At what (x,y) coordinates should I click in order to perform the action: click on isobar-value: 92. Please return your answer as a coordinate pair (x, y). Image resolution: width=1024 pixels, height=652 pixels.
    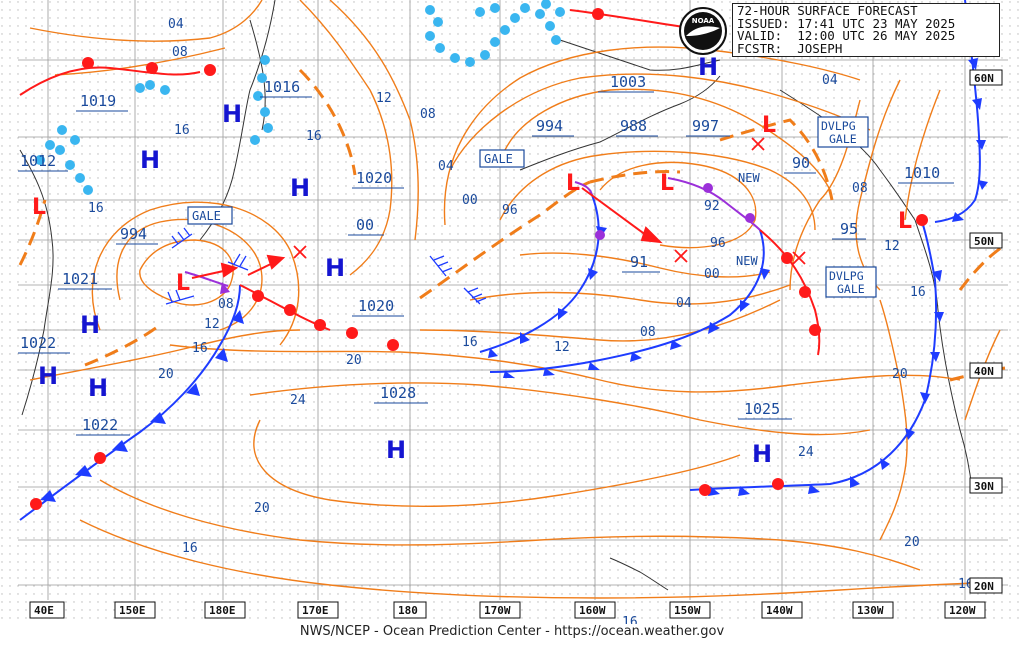
    Looking at the image, I should click on (712, 206).